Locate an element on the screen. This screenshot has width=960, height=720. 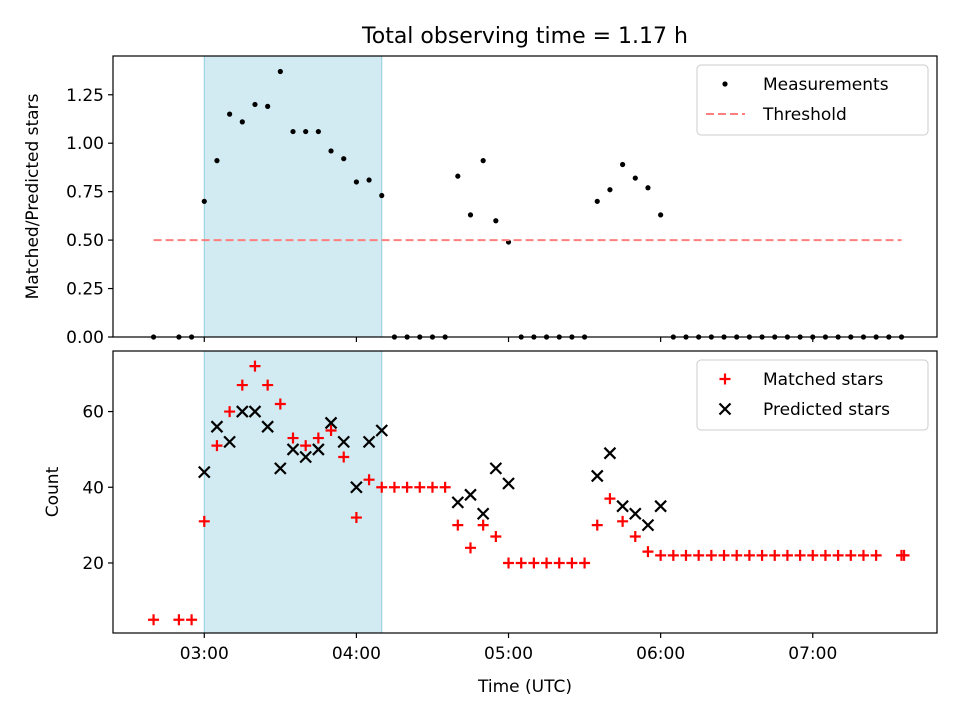
x-axis-label: Time (UTC) is located at coordinates (524, 687).